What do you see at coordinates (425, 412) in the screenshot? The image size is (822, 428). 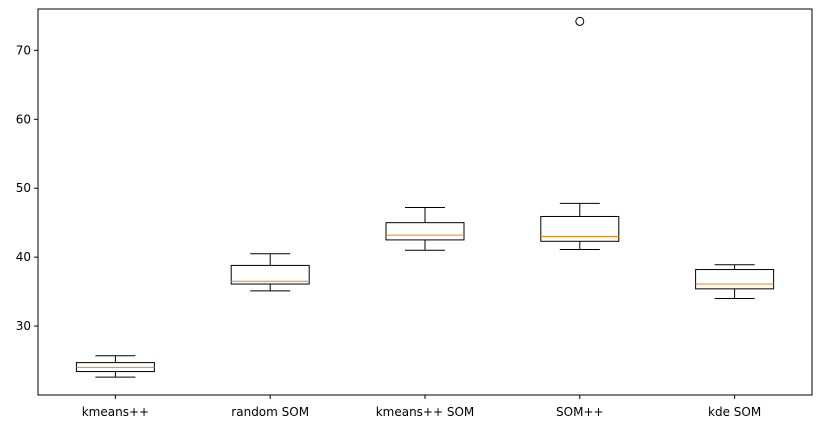 I see `x-tick-label: kmeans++ SOM` at bounding box center [425, 412].